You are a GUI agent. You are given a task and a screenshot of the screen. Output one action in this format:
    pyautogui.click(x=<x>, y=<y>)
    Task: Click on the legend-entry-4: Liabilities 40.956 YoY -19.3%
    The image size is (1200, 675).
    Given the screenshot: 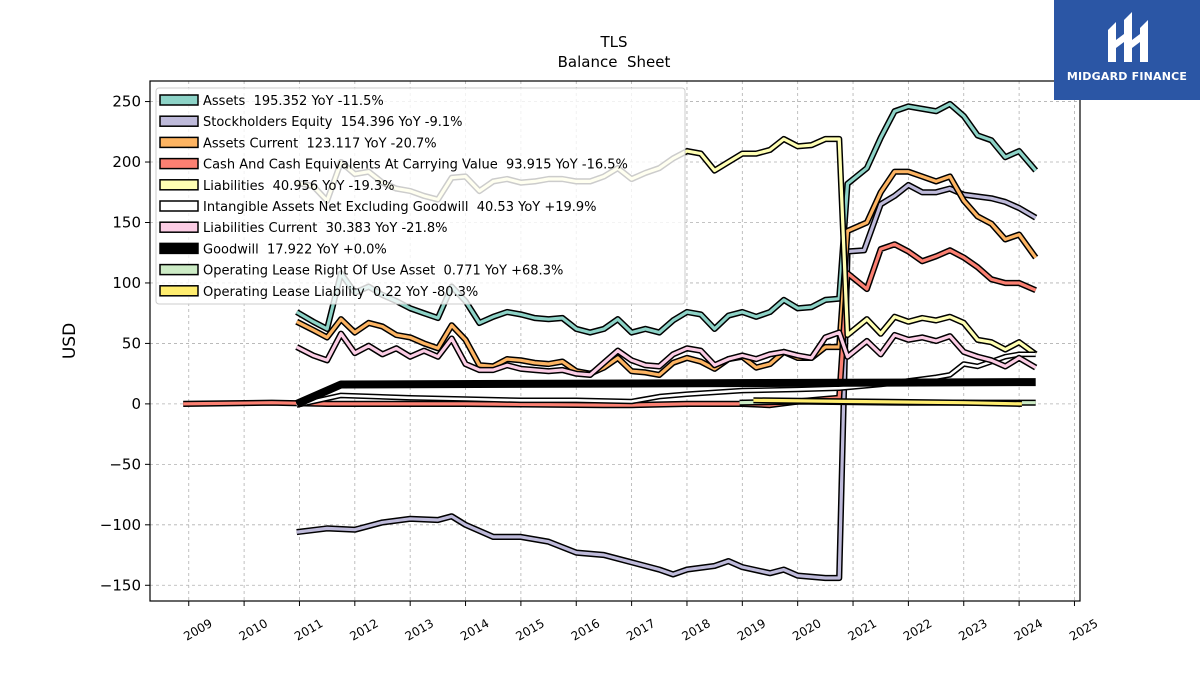 What is the action you would take?
    pyautogui.click(x=277, y=186)
    